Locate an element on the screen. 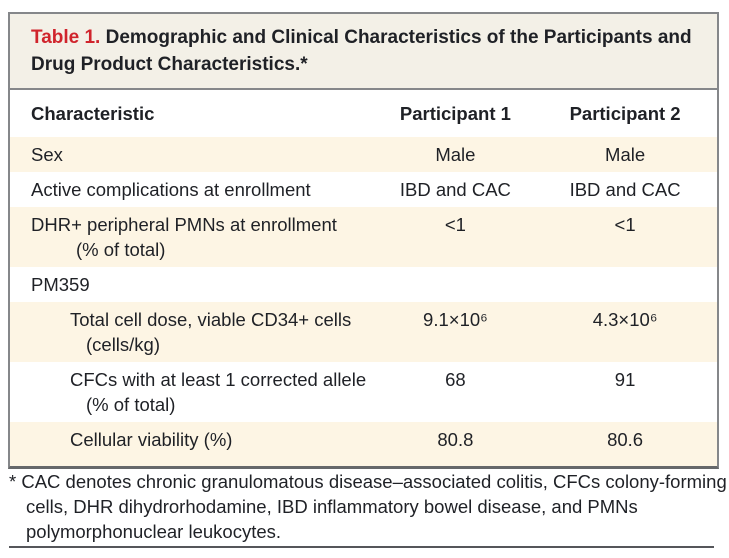 This screenshot has height=558, width=729. row-label-cell: Cellular viability (%) is located at coordinates (194, 444).